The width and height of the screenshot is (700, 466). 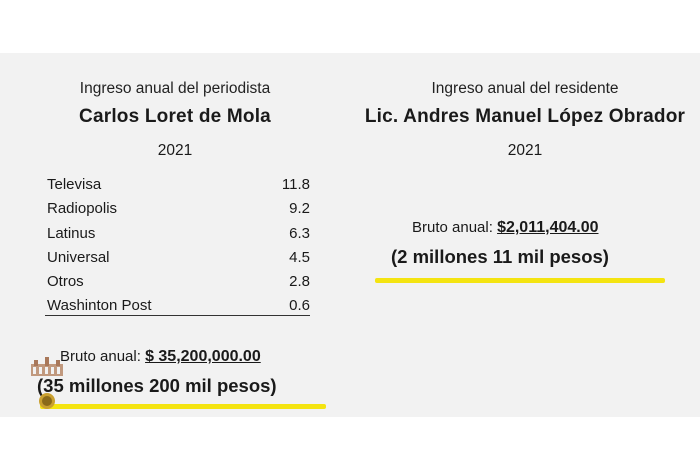 I want to click on source-value: 4.5, so click(x=299, y=257).